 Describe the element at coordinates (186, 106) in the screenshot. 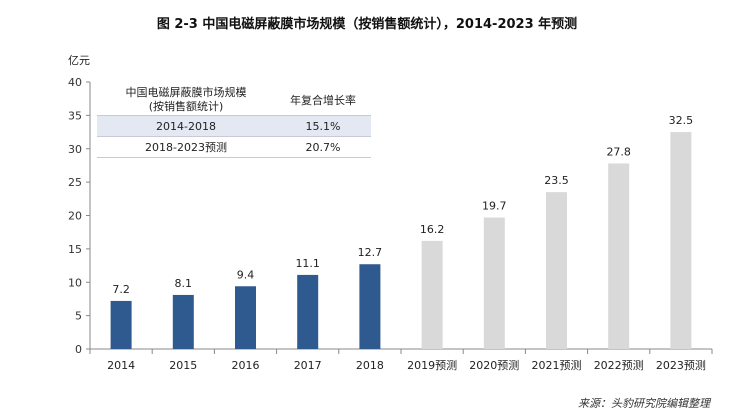

I see `cagr-header-line2: (按销售额统计)` at that location.